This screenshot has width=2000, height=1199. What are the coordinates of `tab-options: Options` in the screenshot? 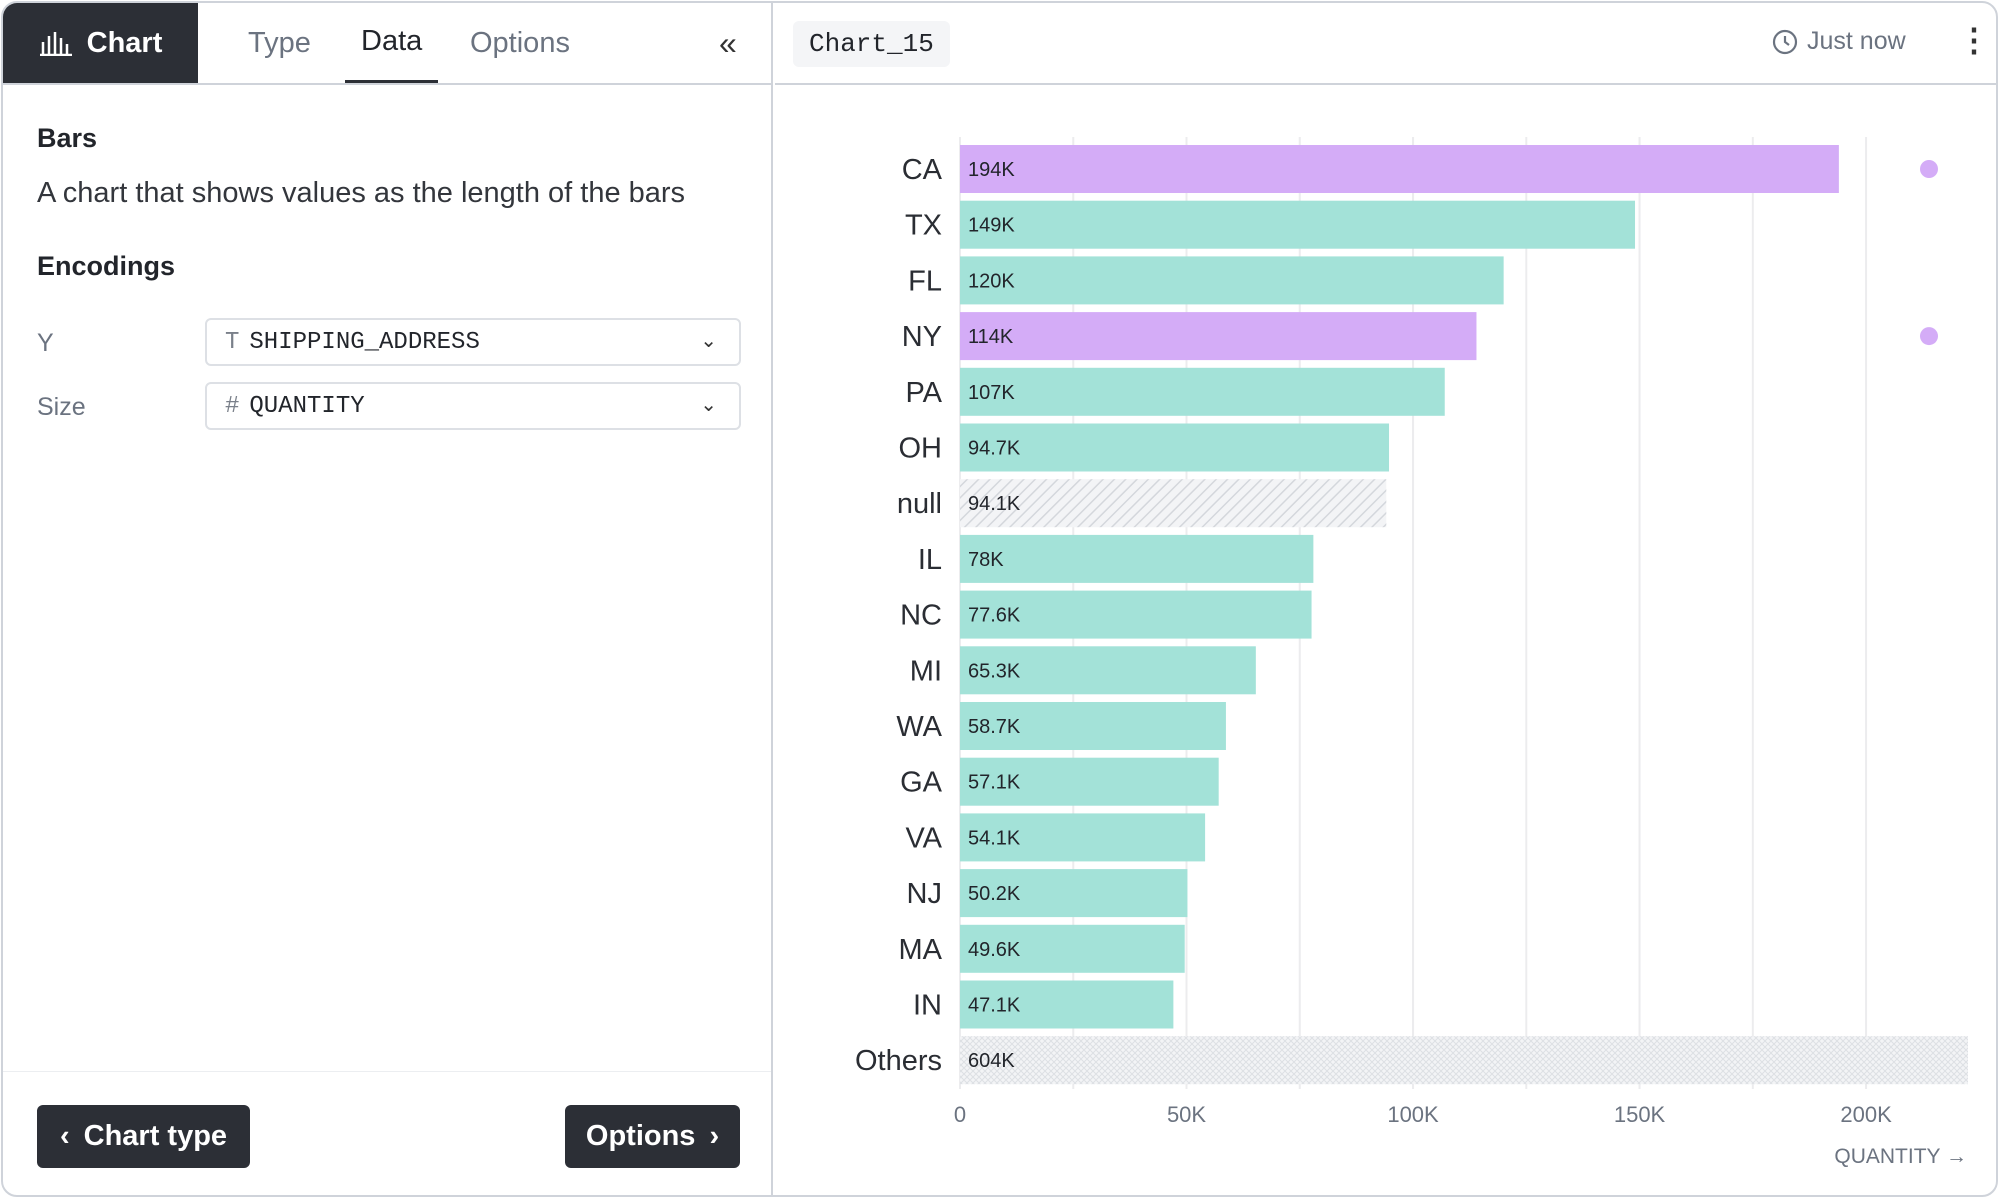 It's located at (520, 42).